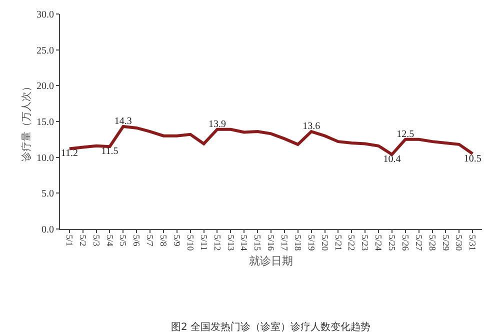  Describe the element at coordinates (217, 124) in the screenshot. I see `data-label: 13.9` at that location.